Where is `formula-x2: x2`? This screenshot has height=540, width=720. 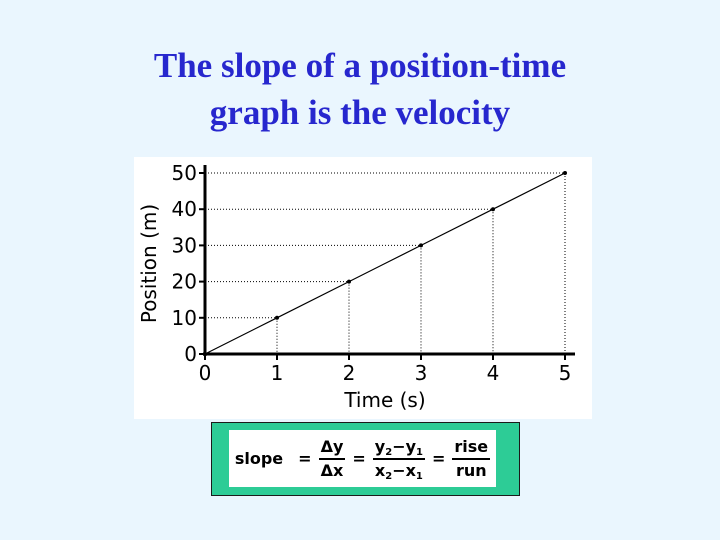 formula-x2: x2 is located at coordinates (383, 471).